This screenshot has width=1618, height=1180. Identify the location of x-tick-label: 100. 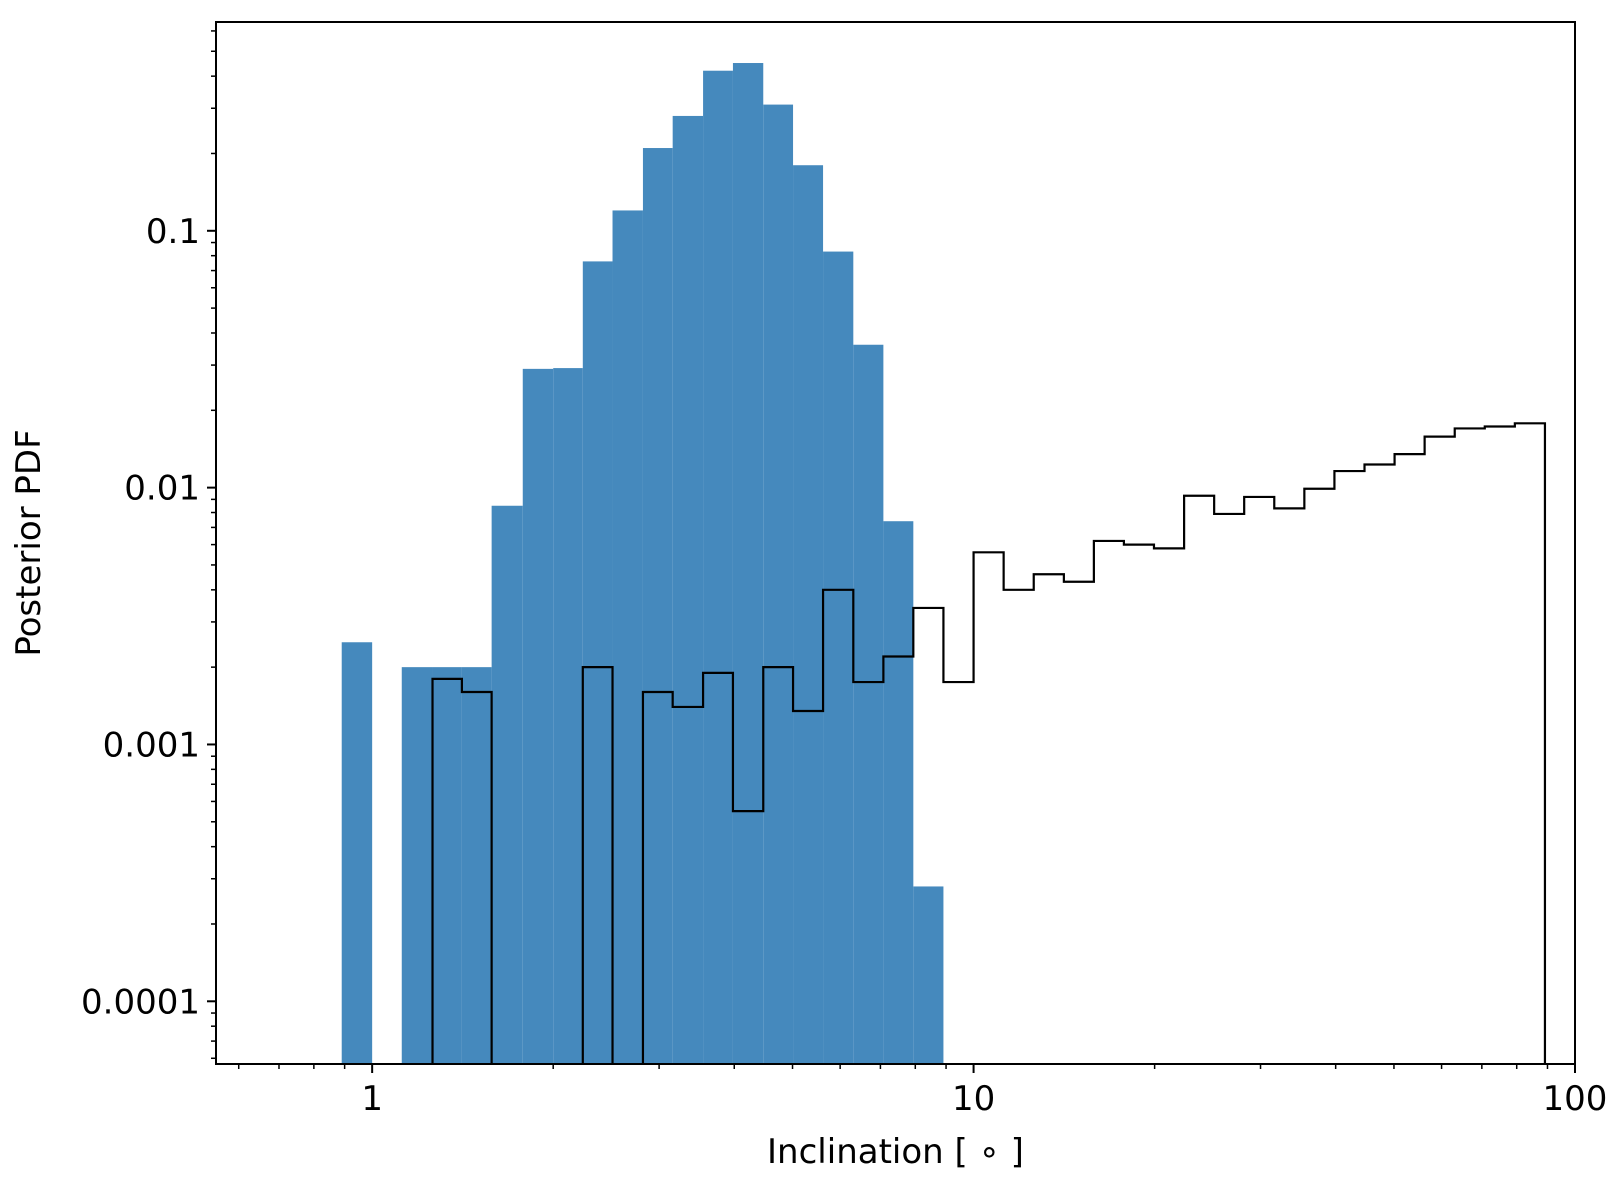
(1575, 1099).